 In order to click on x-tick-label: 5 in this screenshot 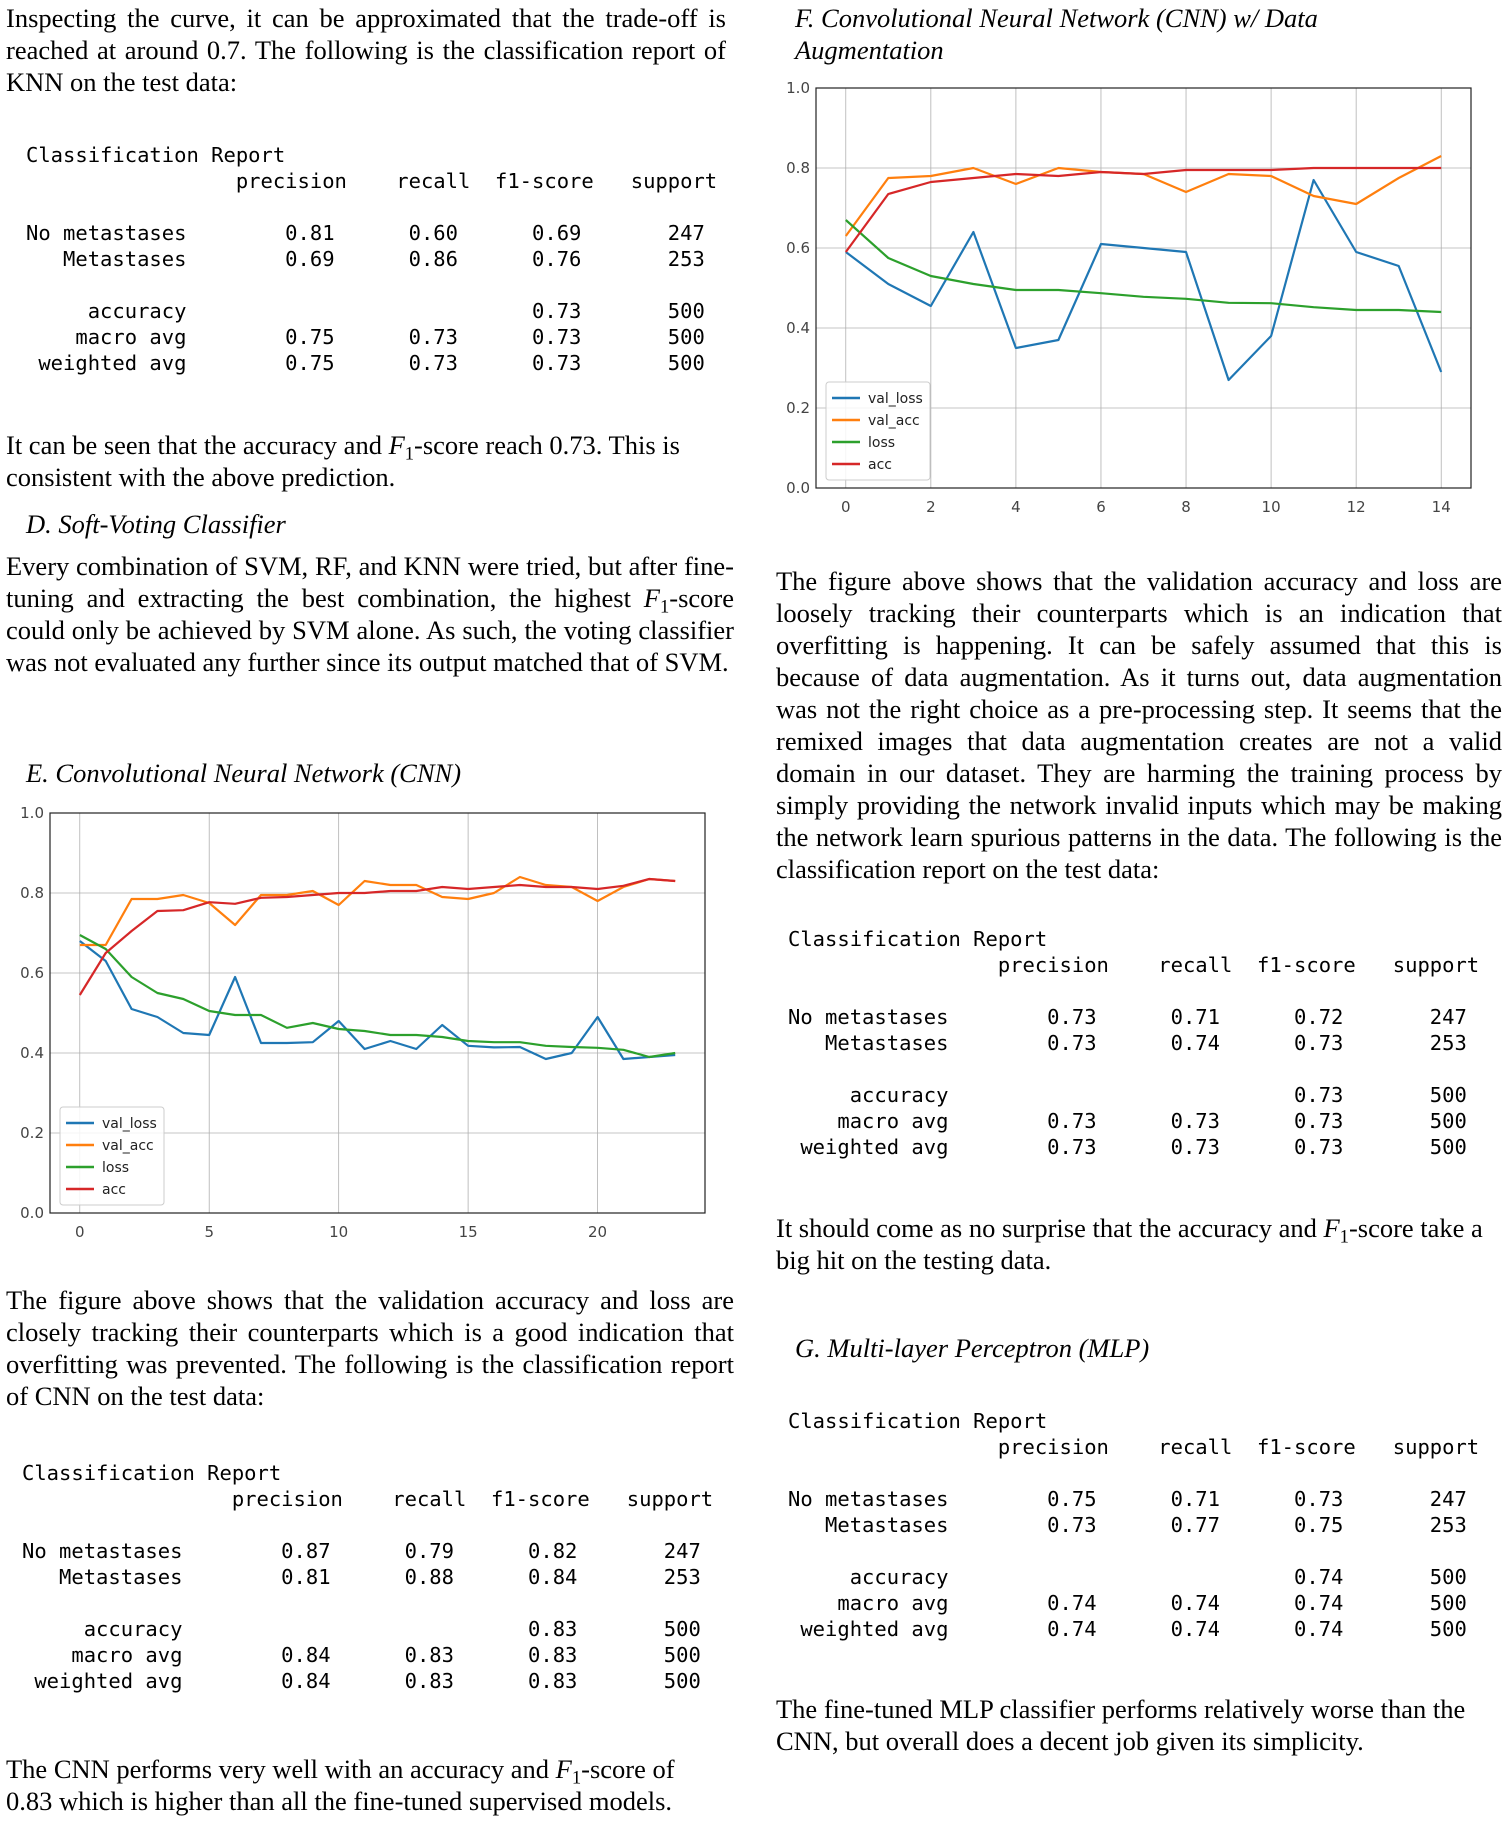, I will do `click(209, 1232)`.